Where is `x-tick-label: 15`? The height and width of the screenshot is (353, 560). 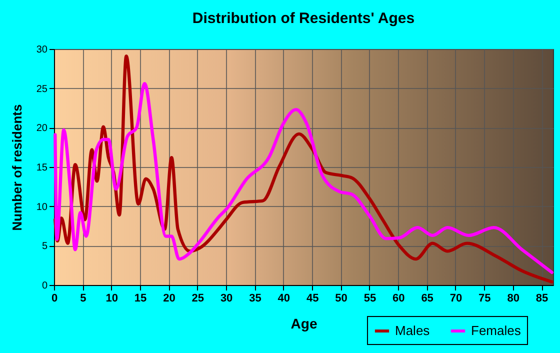 x-tick-label: 15 is located at coordinates (140, 298).